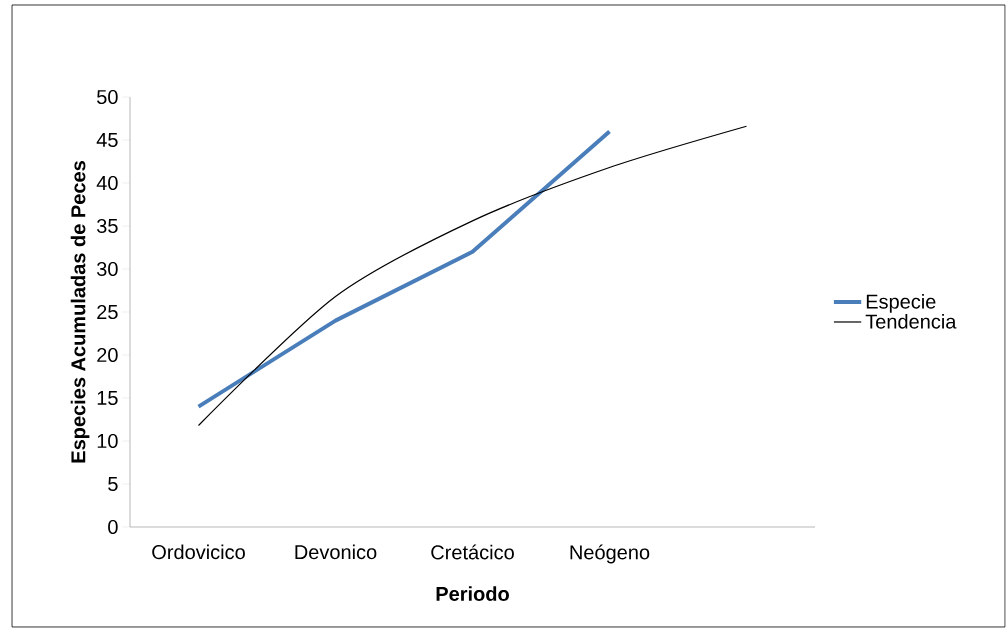  Describe the element at coordinates (107, 398) in the screenshot. I see `y-tick-label: 15` at that location.